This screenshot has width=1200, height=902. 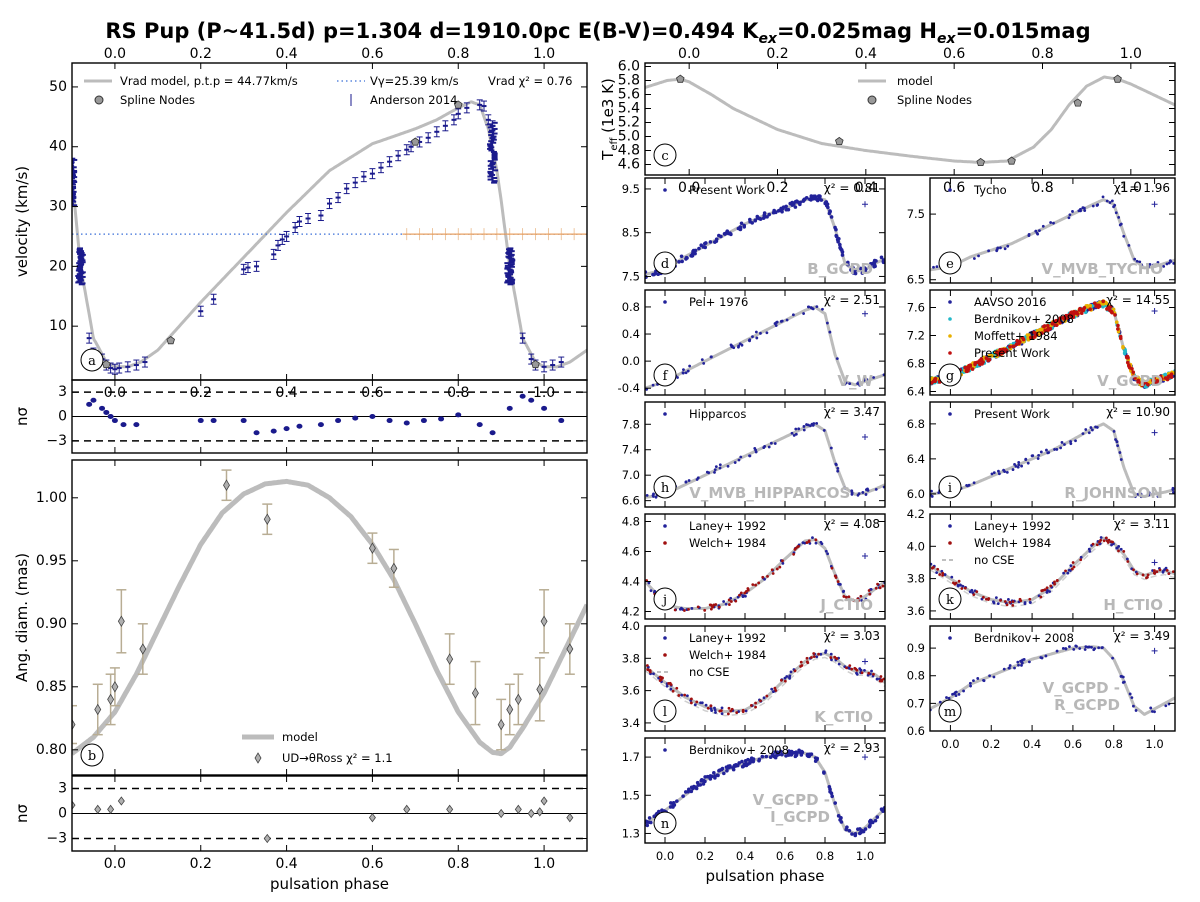 What do you see at coordinates (631, 424) in the screenshot?
I see `y-tick-label: 7.8` at bounding box center [631, 424].